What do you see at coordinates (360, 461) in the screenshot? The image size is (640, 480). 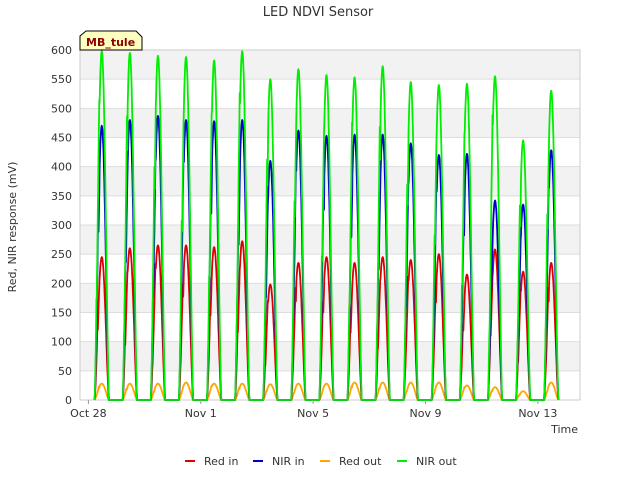 I see `legend-label-red-out: Red out` at bounding box center [360, 461].